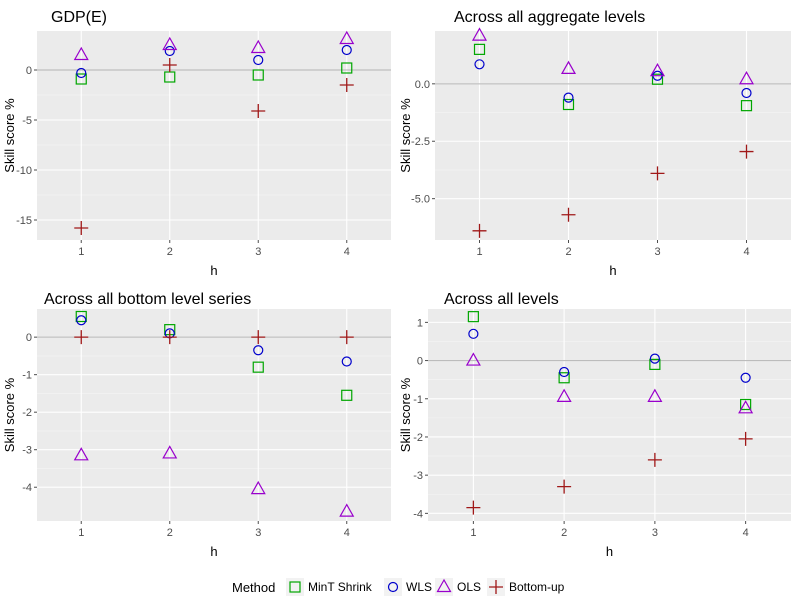  What do you see at coordinates (29, 71) in the screenshot?
I see `y-tick-label: 0` at bounding box center [29, 71].